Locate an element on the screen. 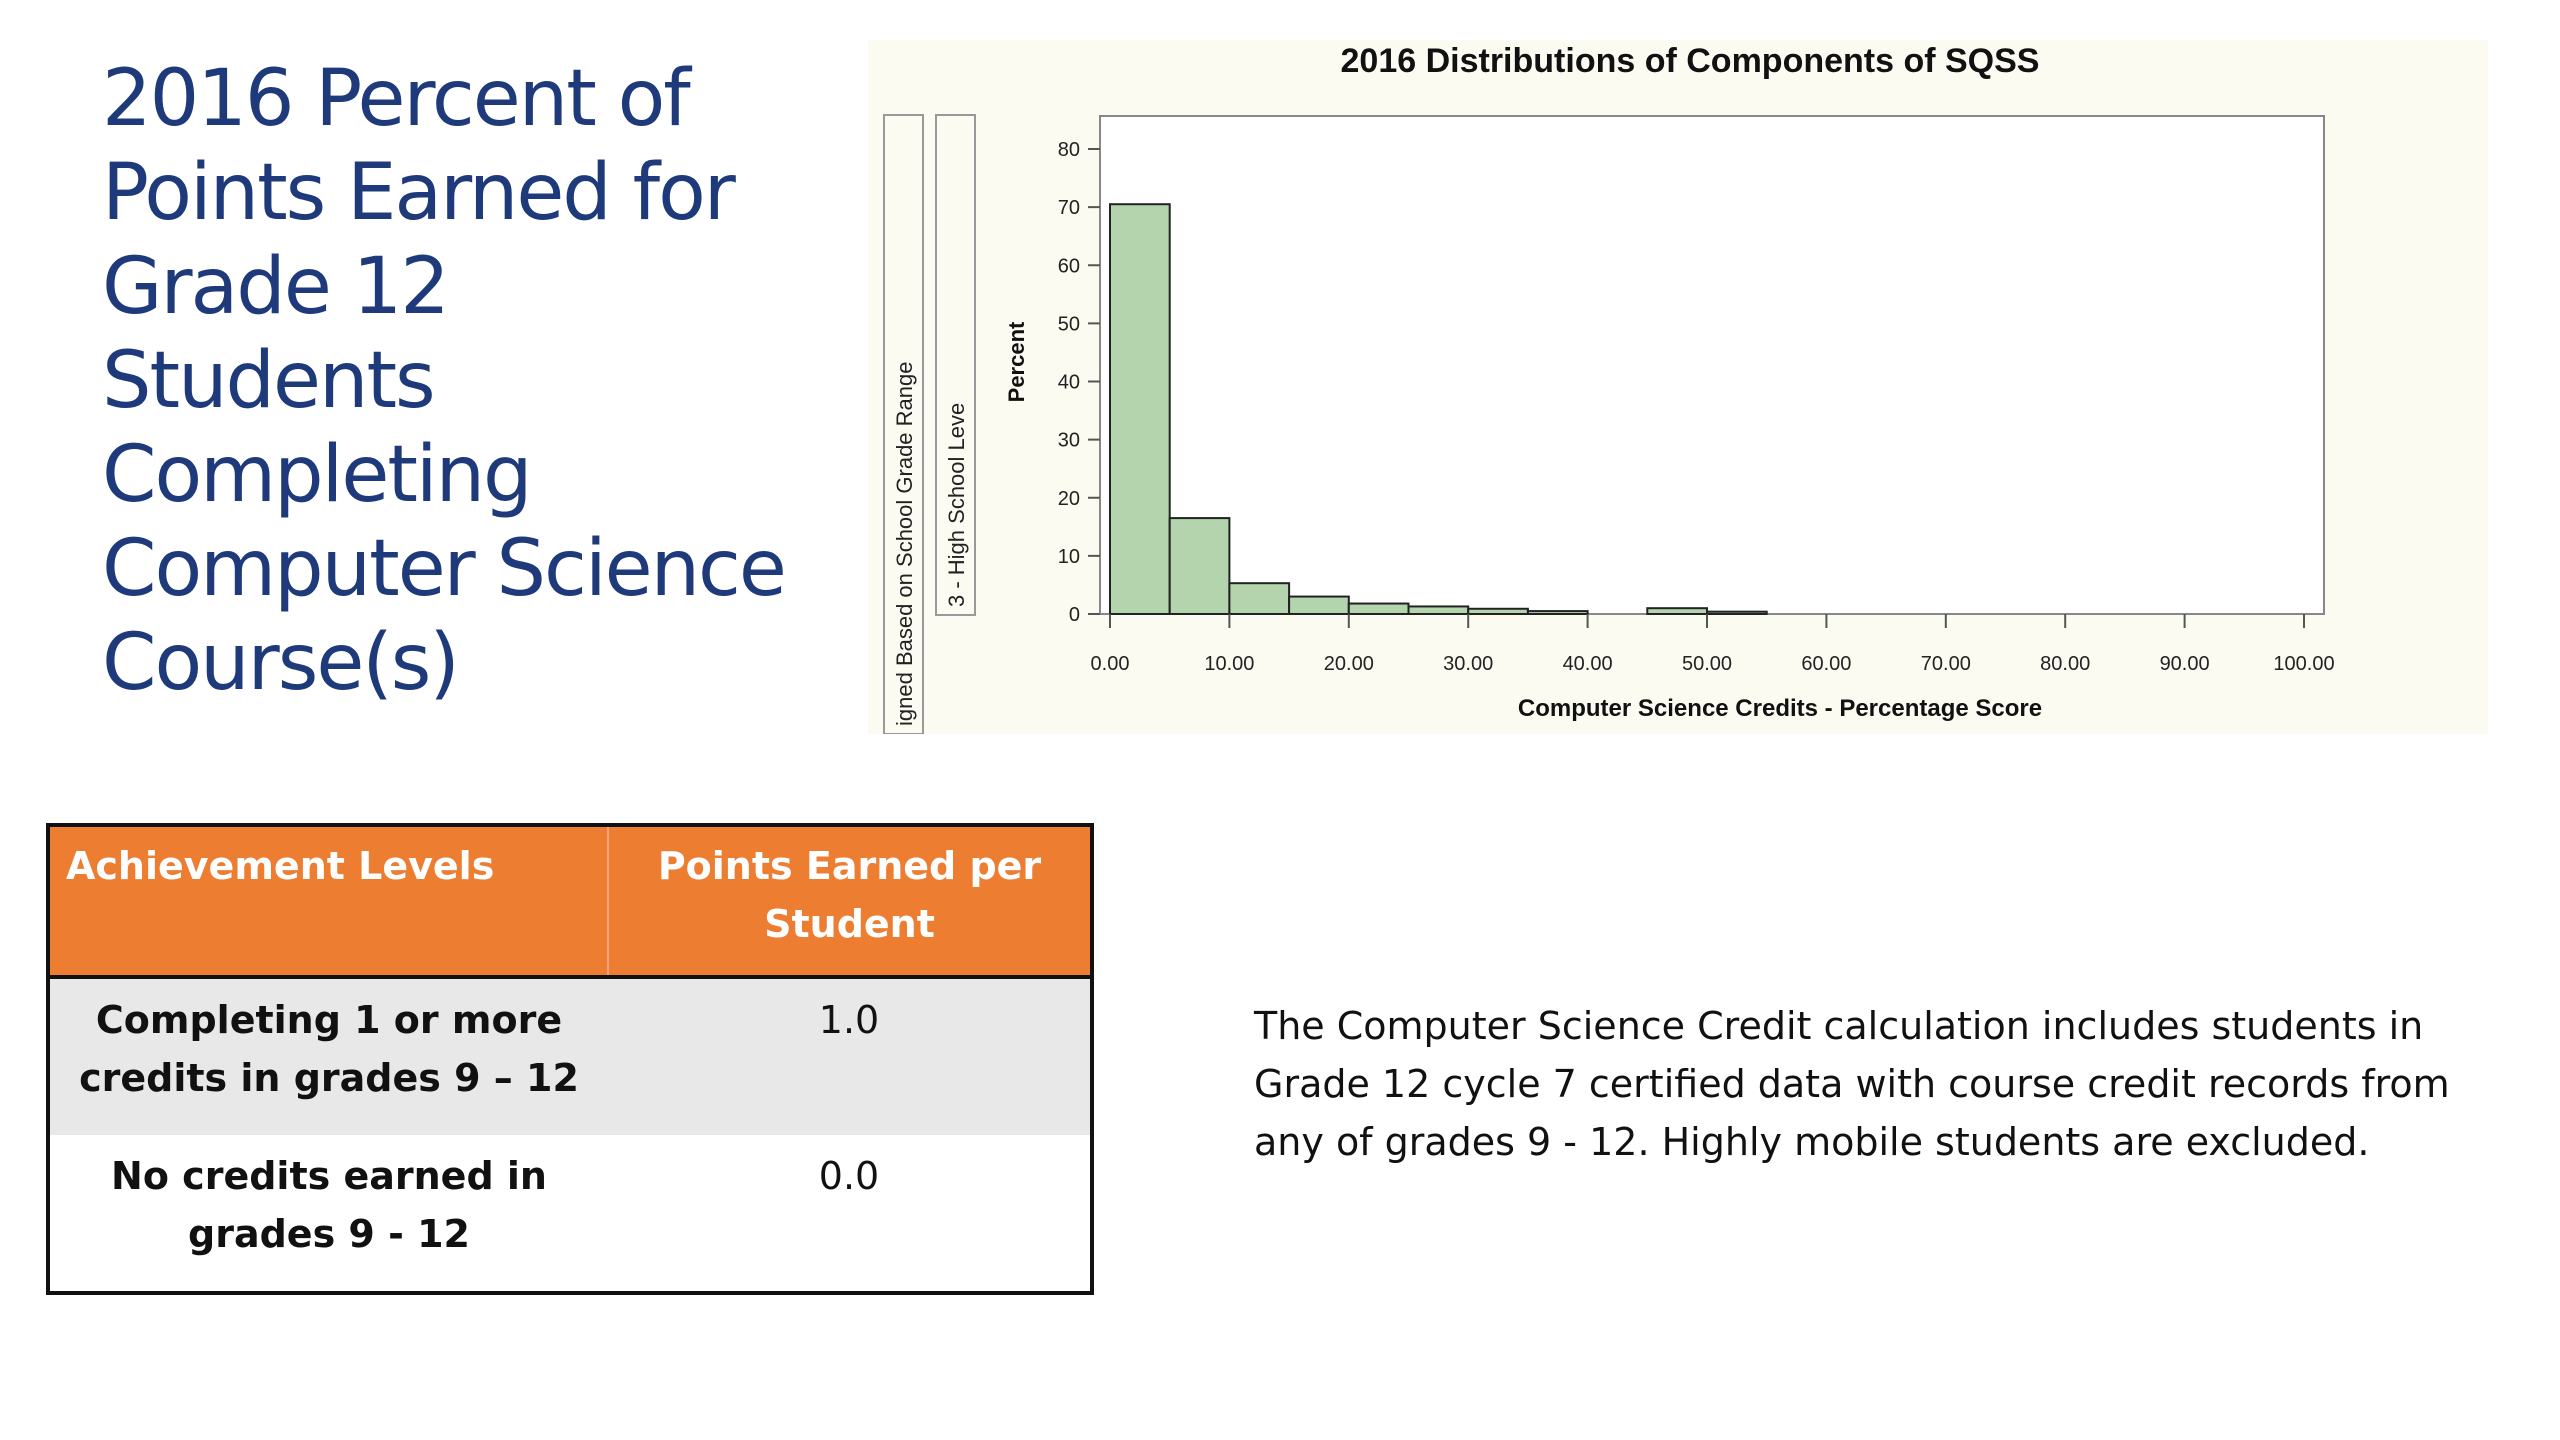 The width and height of the screenshot is (2560, 1440). x-tick-label: 20.00 is located at coordinates (1349, 664).